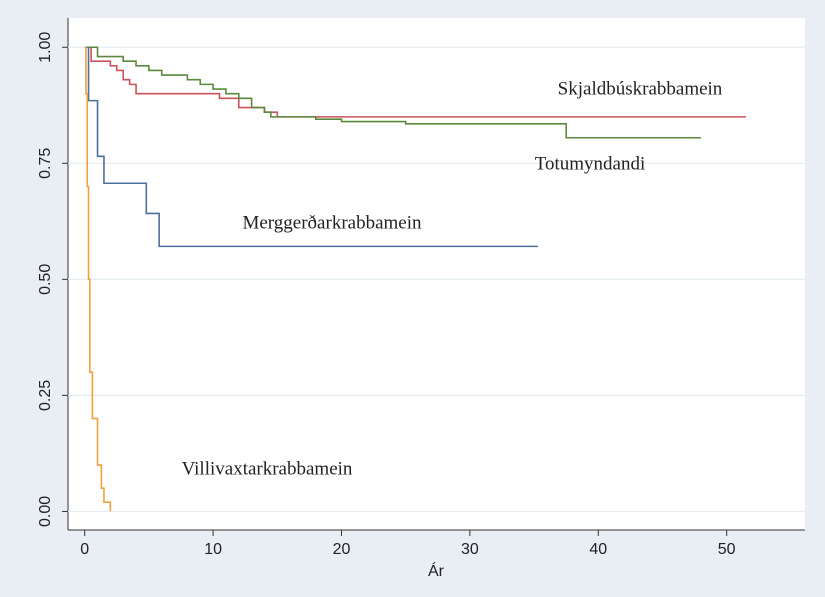  I want to click on series-label: Skjaldbúskrabbamein, so click(640, 88).